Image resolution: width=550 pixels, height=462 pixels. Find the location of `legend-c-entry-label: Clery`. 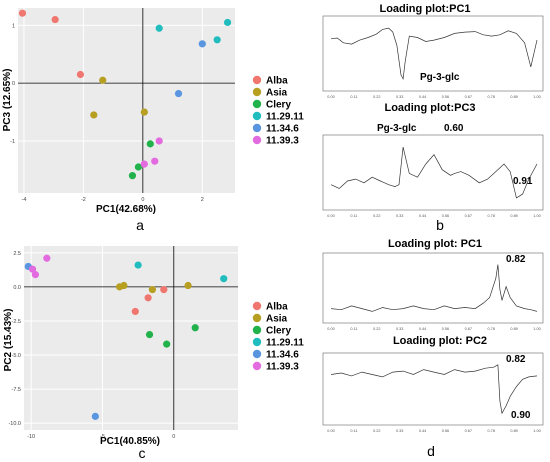

legend-c-entry-label: Clery is located at coordinates (278, 331).